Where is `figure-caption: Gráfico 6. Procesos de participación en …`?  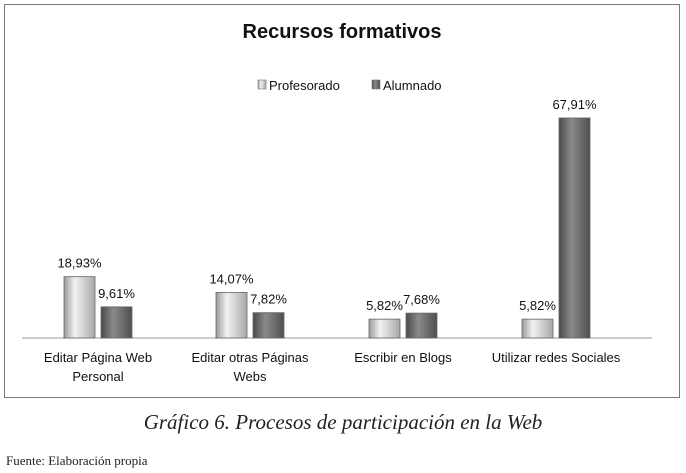 figure-caption: Gráfico 6. Procesos de participación en … is located at coordinates (343, 422).